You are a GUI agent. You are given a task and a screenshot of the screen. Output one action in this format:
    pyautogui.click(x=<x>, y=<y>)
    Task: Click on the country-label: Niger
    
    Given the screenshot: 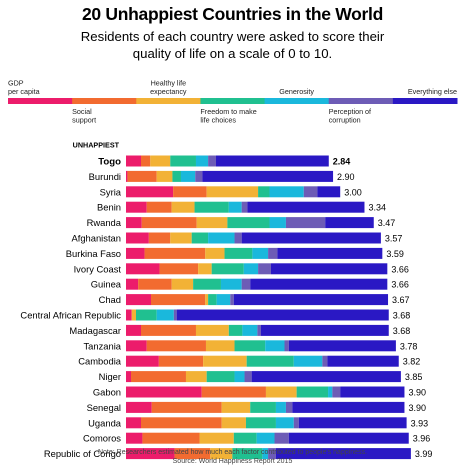 What is the action you would take?
    pyautogui.click(x=110, y=376)
    